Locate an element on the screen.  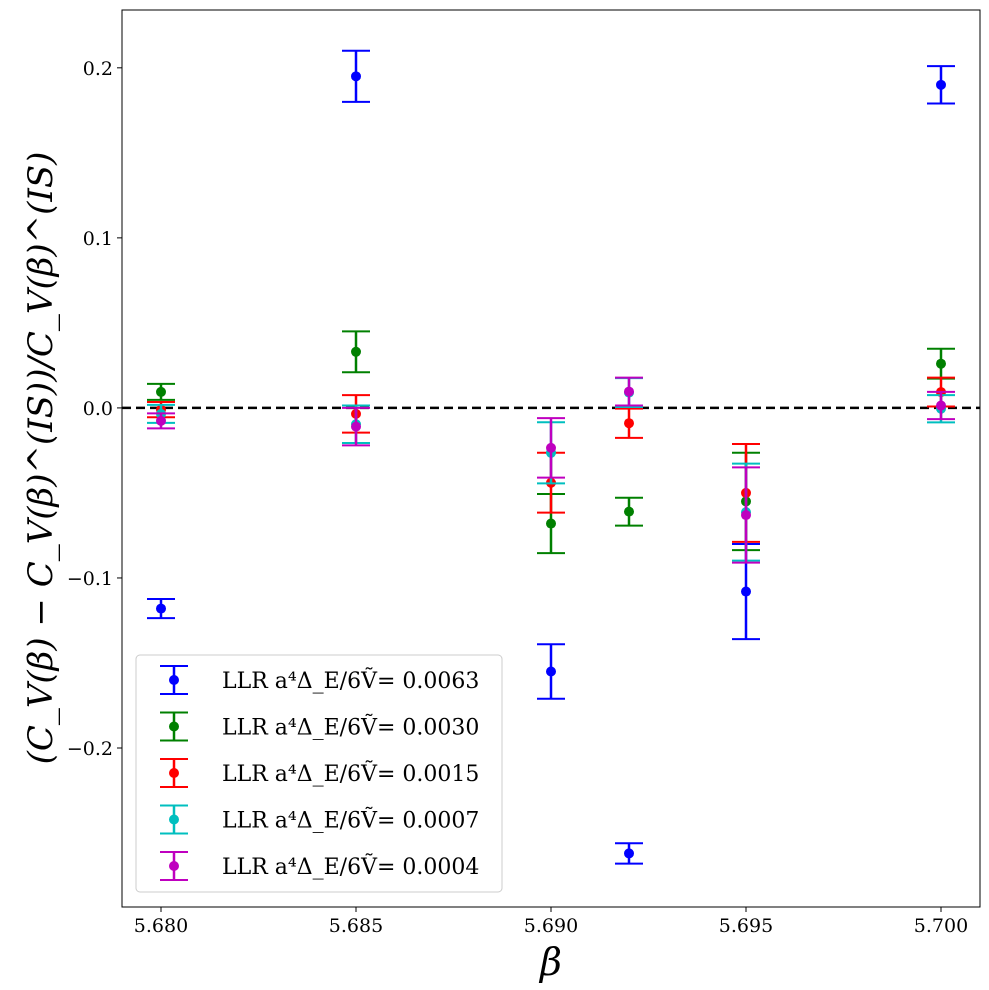
x-axis-label: β is located at coordinates (550, 962).